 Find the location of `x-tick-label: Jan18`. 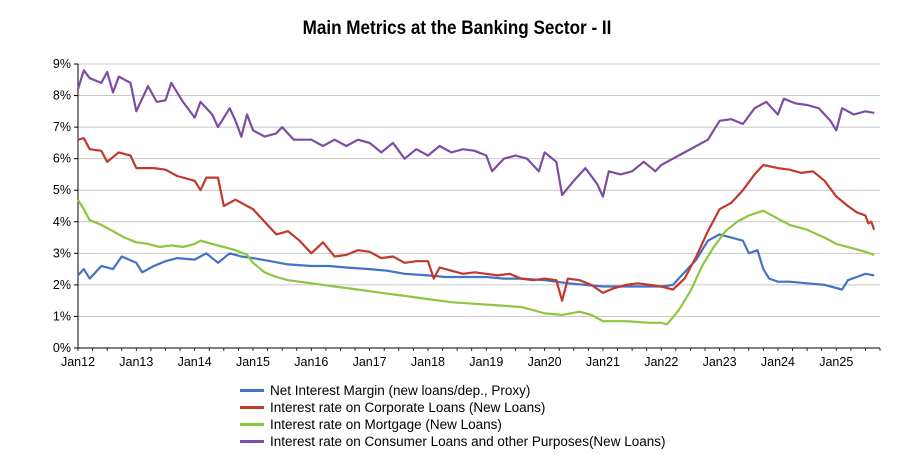

x-tick-label: Jan18 is located at coordinates (428, 362).